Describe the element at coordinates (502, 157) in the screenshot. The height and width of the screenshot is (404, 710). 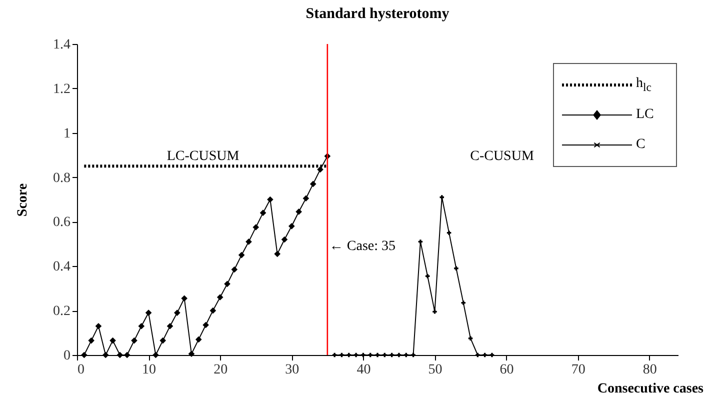
I see `annotation: C-CUSUM` at that location.